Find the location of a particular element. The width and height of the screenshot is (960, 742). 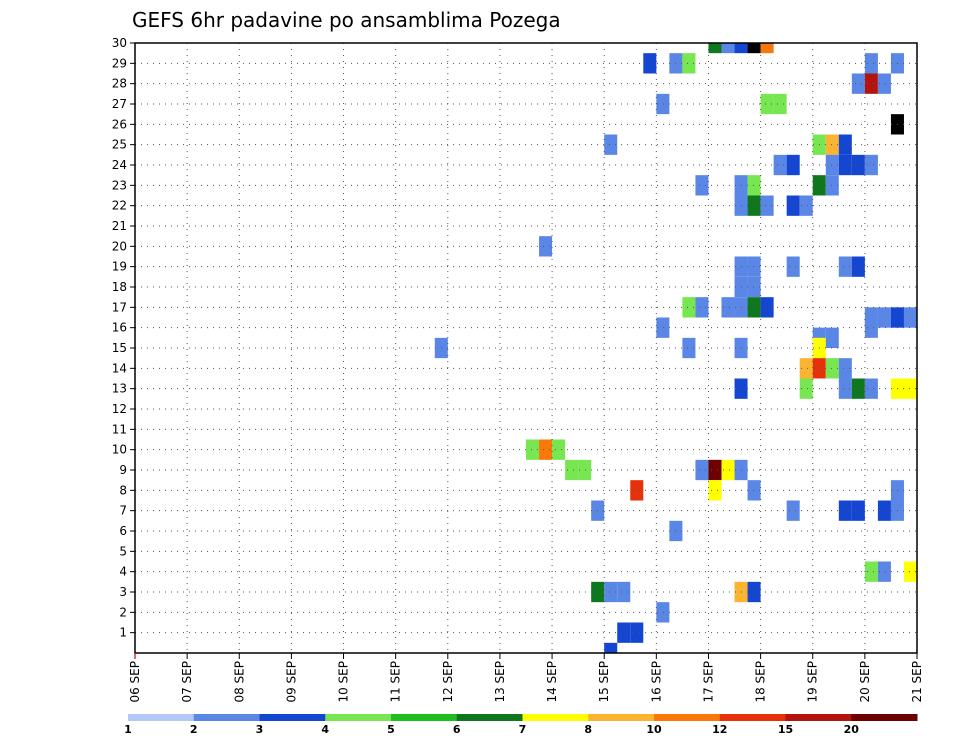

x-tick-label: 13 SEP is located at coordinates (500, 682).